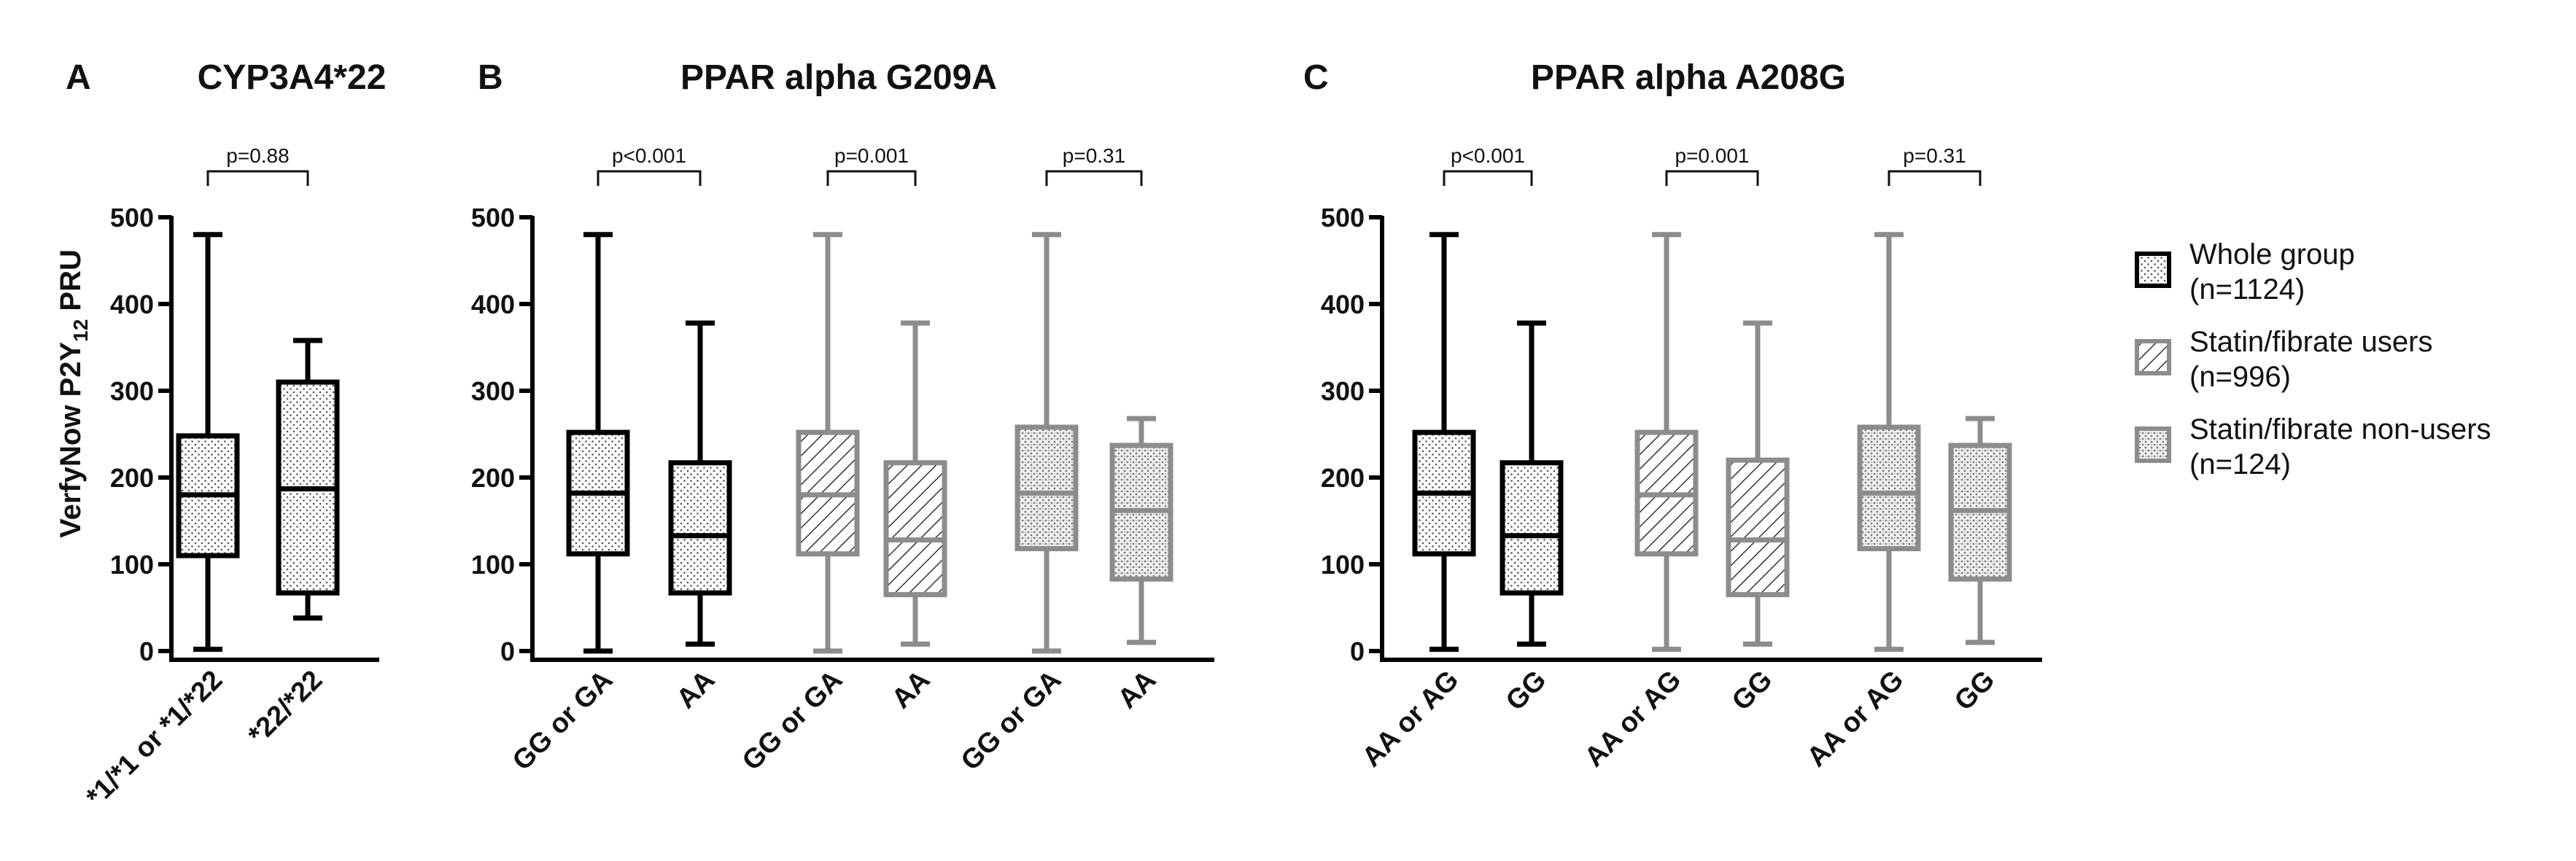 Image resolution: width=2576 pixels, height=861 pixels. I want to click on panel-letter: A, so click(79, 77).